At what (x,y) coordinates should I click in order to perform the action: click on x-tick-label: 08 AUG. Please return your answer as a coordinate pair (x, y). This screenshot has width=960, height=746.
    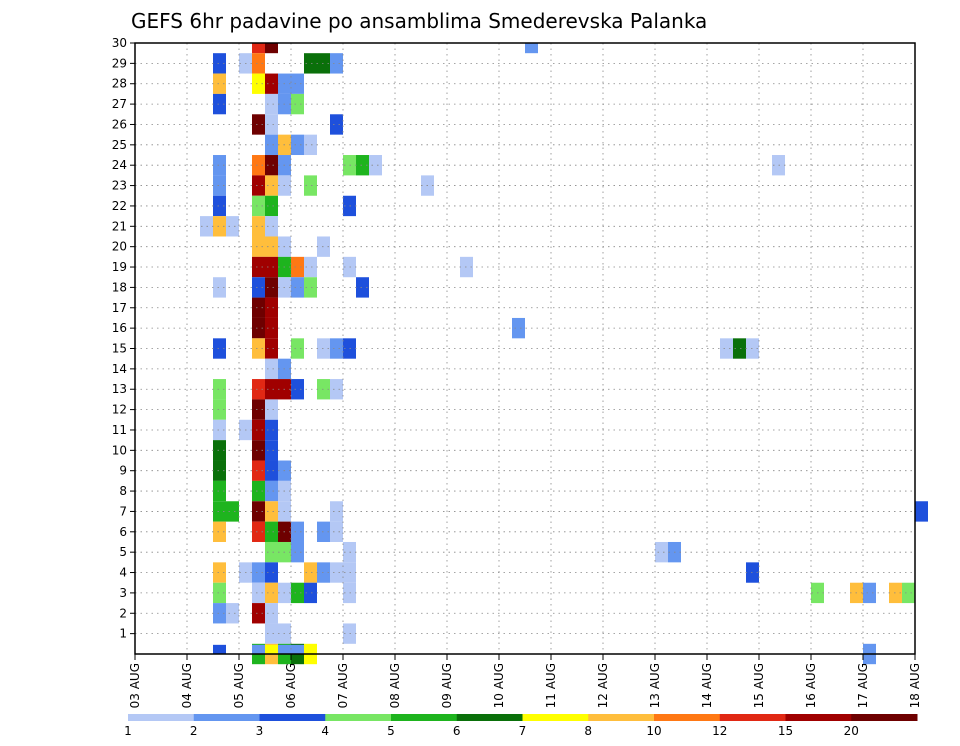
    Looking at the image, I should click on (395, 685).